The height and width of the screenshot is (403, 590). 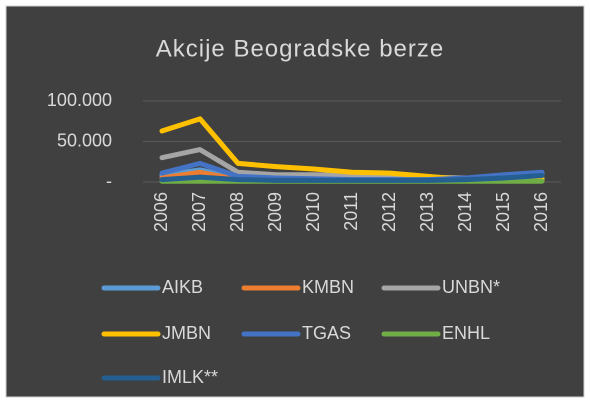 I want to click on x-tick-label: 2014, so click(x=465, y=212).